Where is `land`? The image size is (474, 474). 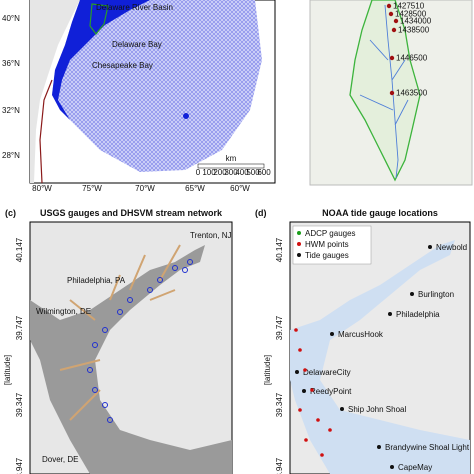
land is located at coordinates (55, 91).